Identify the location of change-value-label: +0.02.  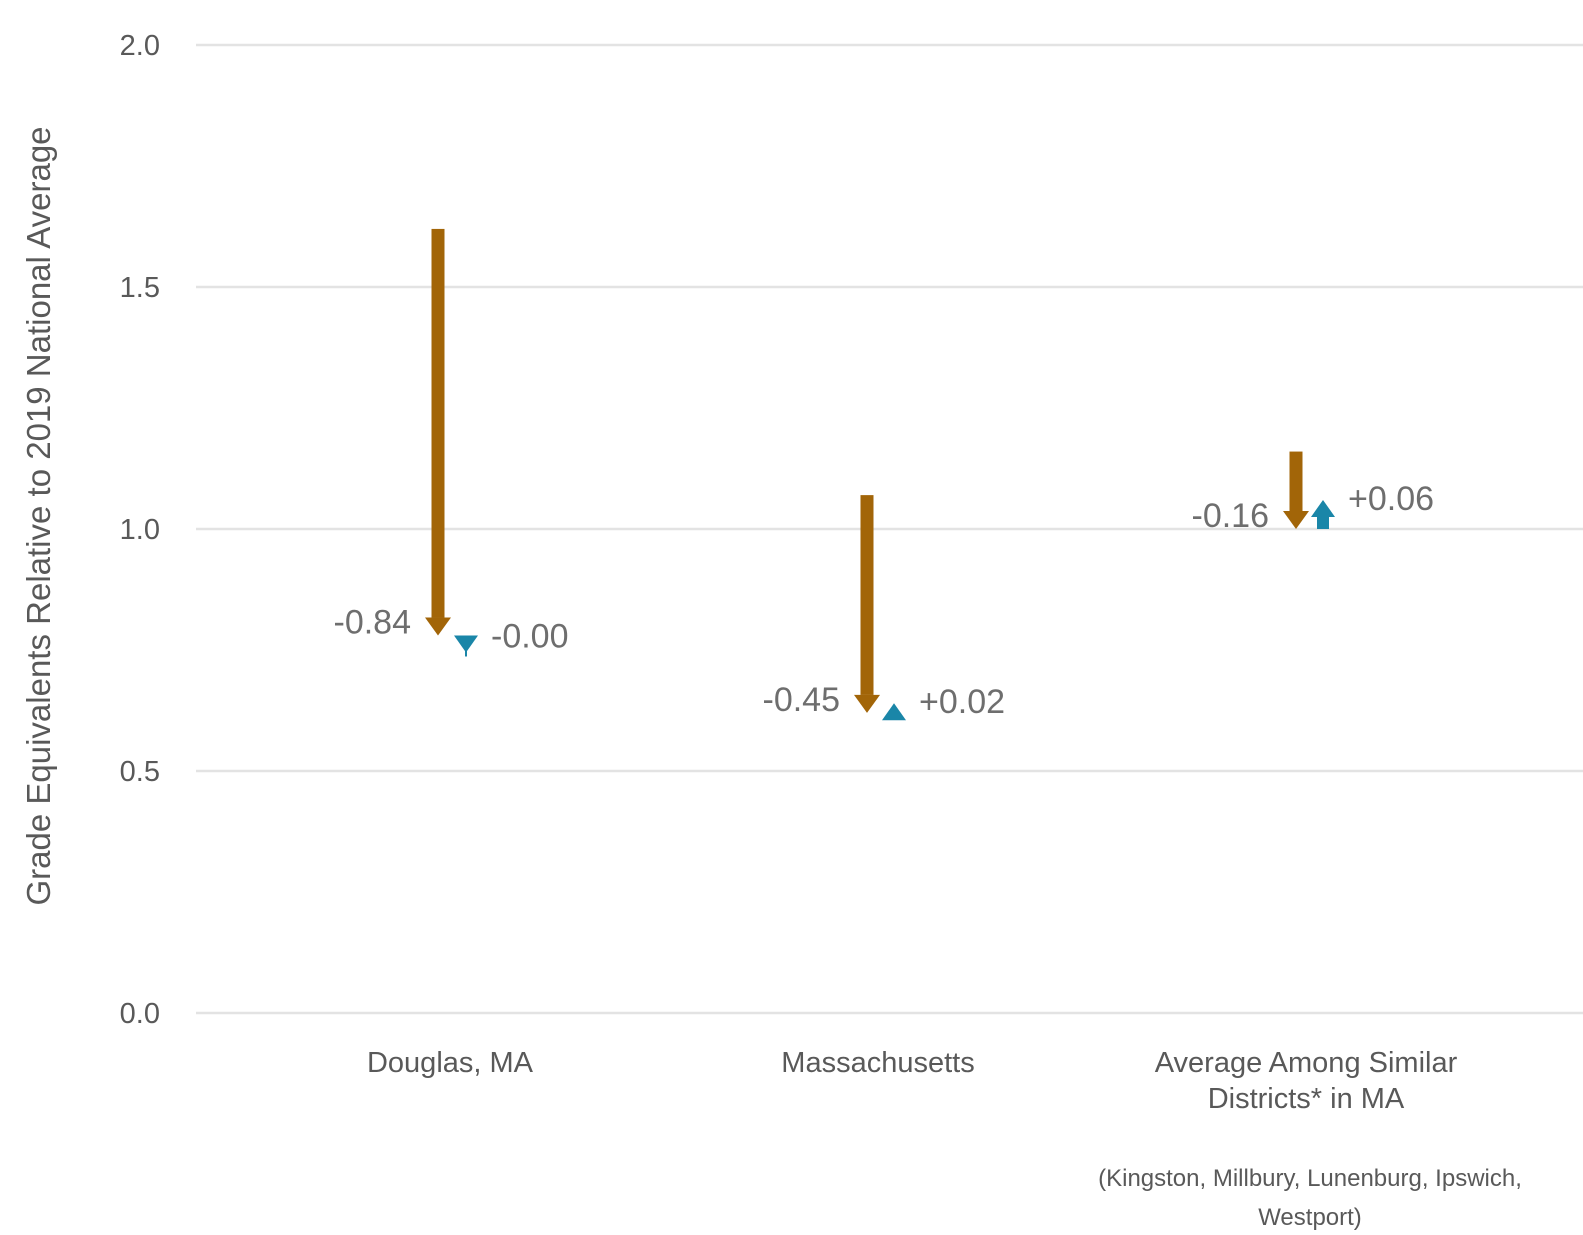
(962, 702).